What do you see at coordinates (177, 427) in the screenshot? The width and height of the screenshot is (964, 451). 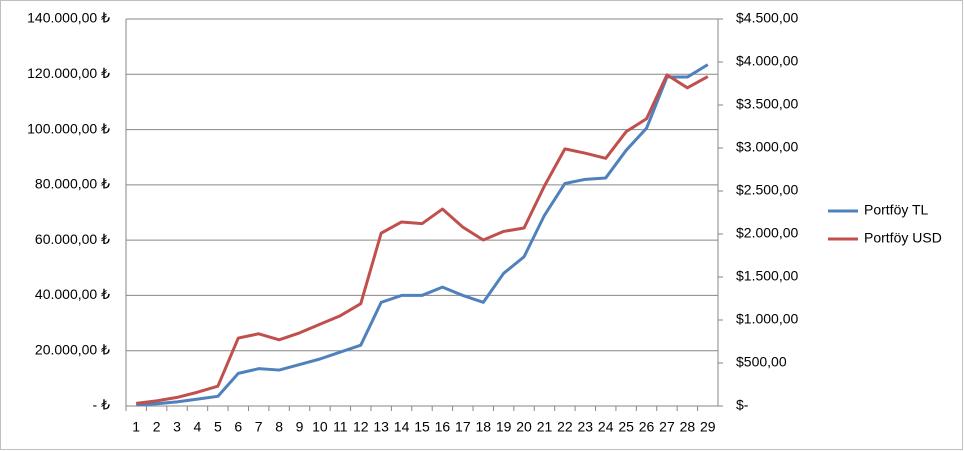 I see `x-tick-label: 3` at bounding box center [177, 427].